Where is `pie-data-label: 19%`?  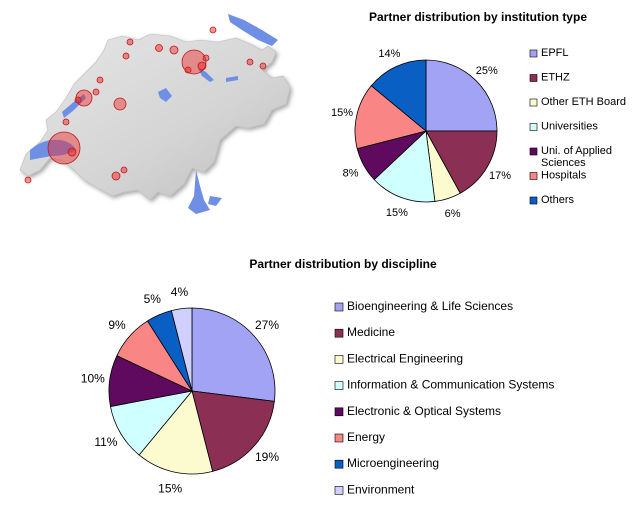
pie-data-label: 19% is located at coordinates (267, 457).